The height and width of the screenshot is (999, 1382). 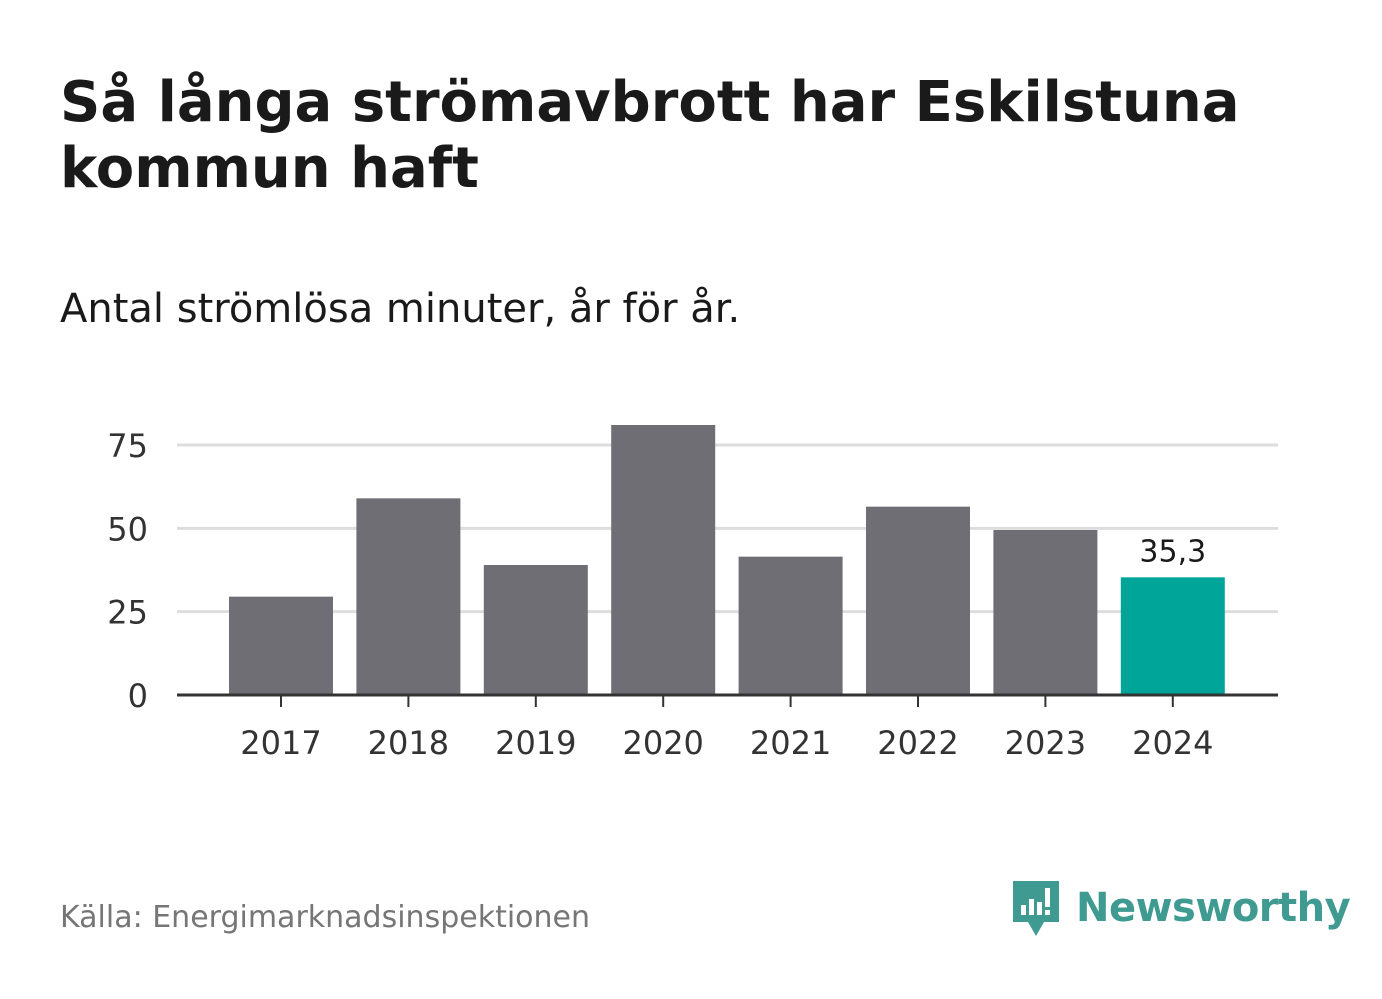 I want to click on newsworthy-logo-icon, so click(x=1036, y=908).